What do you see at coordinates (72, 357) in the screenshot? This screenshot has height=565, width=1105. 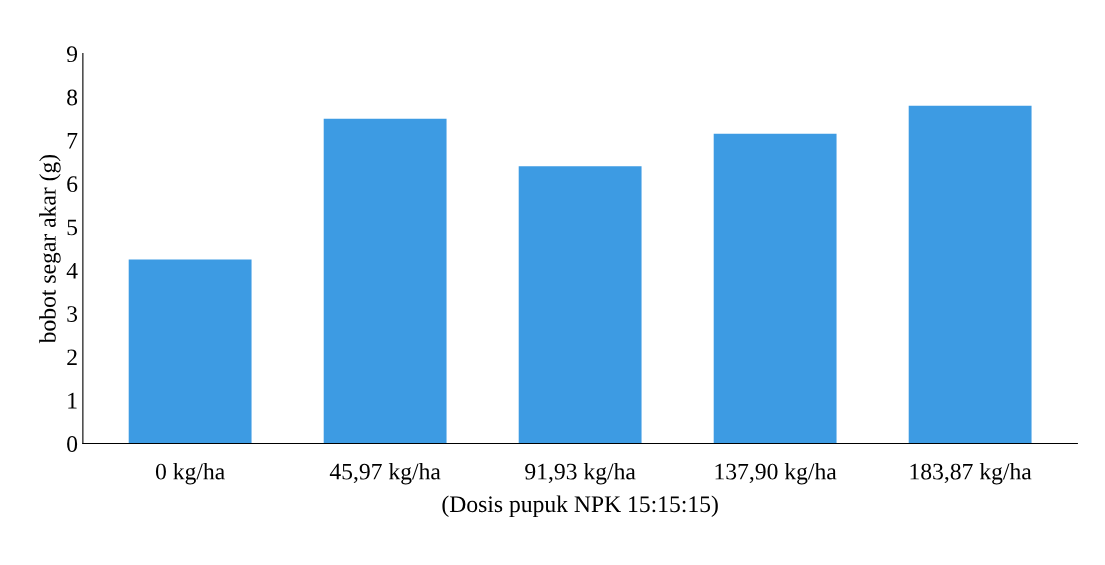 I see `y-tick-label: 2` at bounding box center [72, 357].